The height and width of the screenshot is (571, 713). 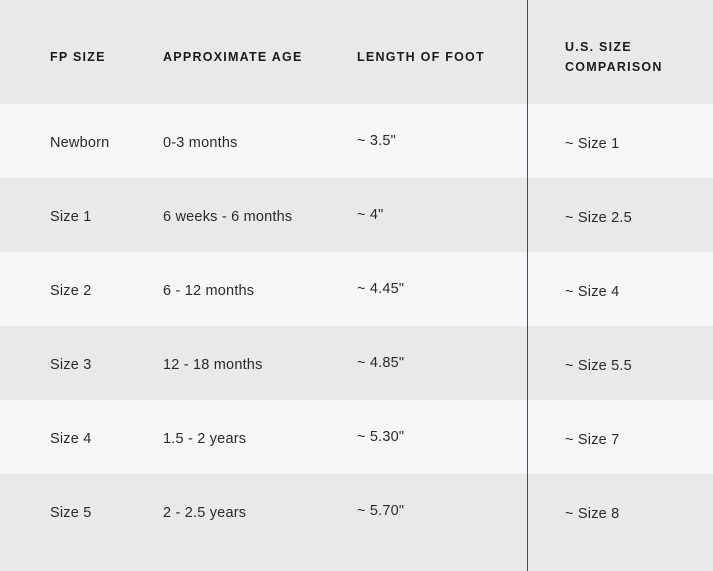 I want to click on cell-approximate-age: 6 - 12 months, so click(x=209, y=291).